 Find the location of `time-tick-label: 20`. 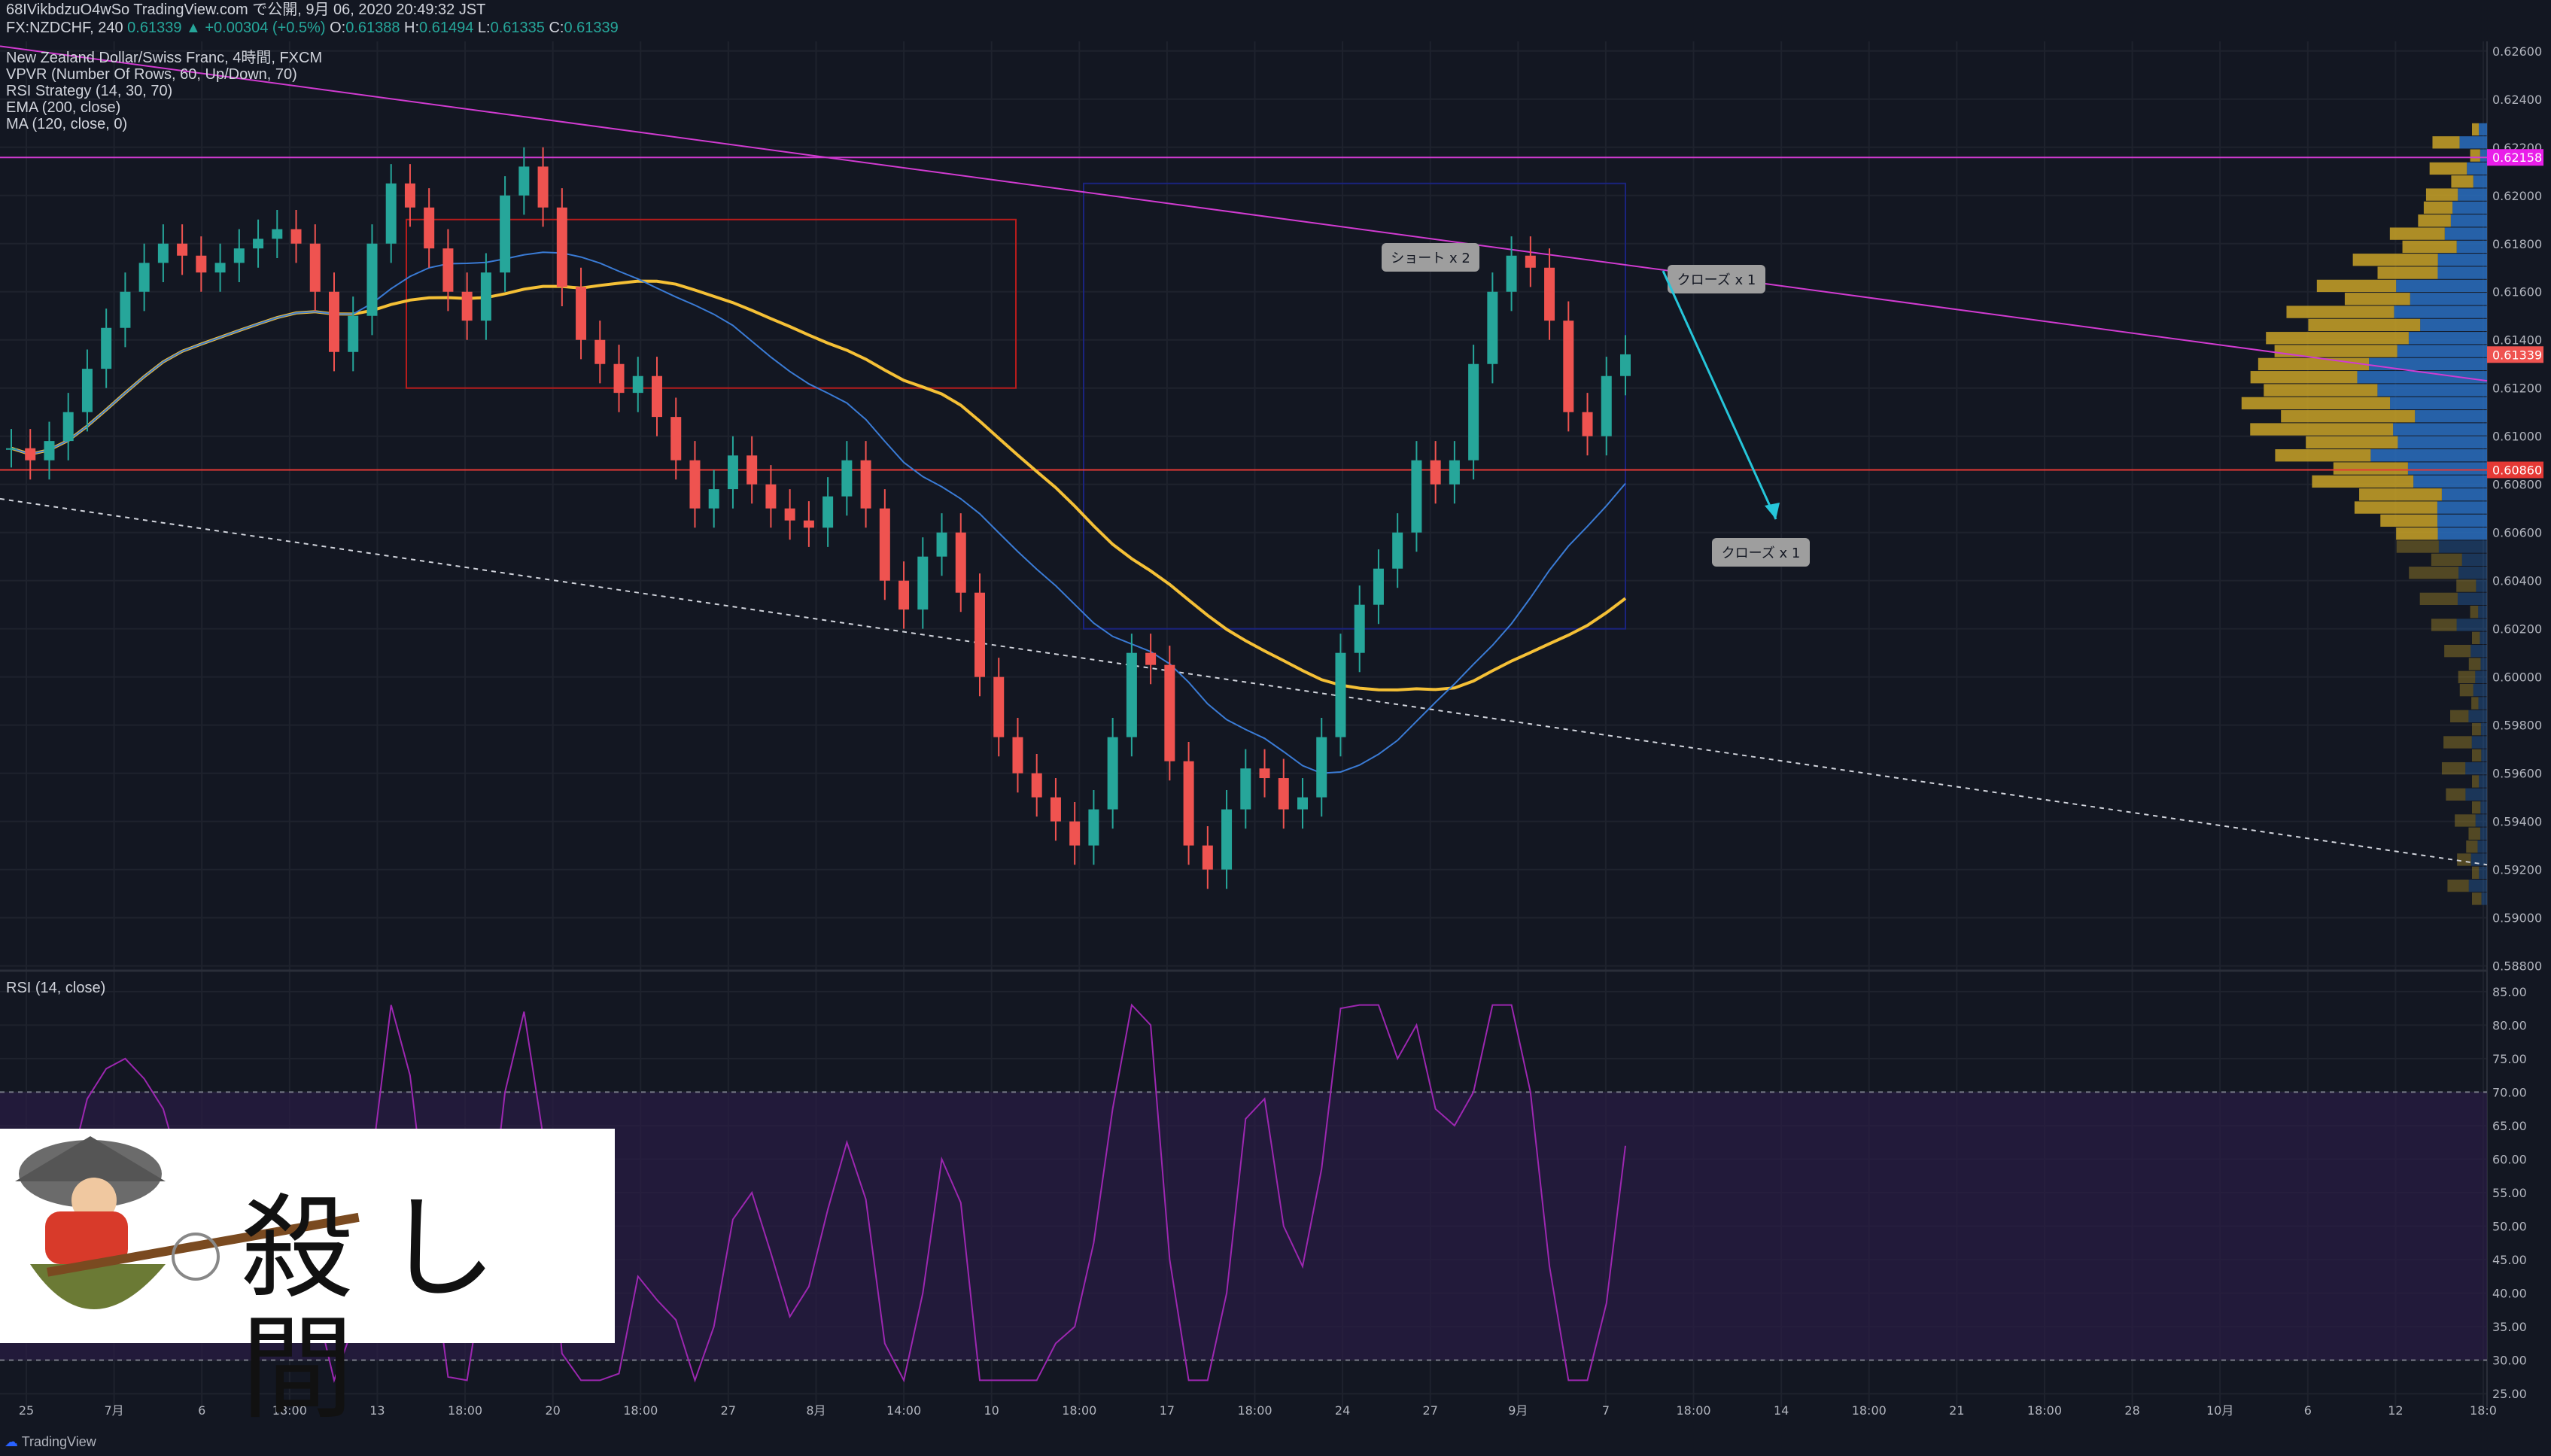

time-tick-label: 20 is located at coordinates (552, 1410).